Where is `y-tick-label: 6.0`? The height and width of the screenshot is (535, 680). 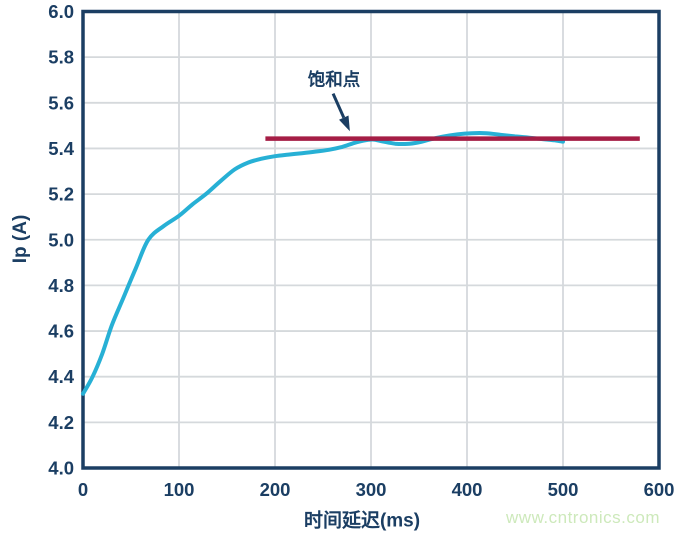
y-tick-label: 6.0 is located at coordinates (61, 11).